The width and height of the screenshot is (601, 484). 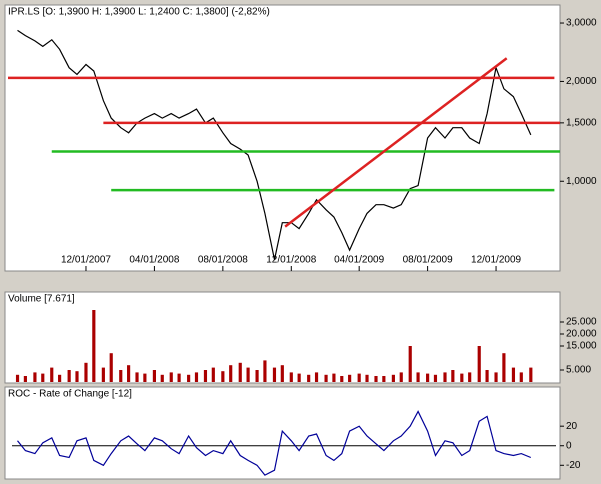 What do you see at coordinates (581, 181) in the screenshot?
I see `y-tick-label: 1,0000` at bounding box center [581, 181].